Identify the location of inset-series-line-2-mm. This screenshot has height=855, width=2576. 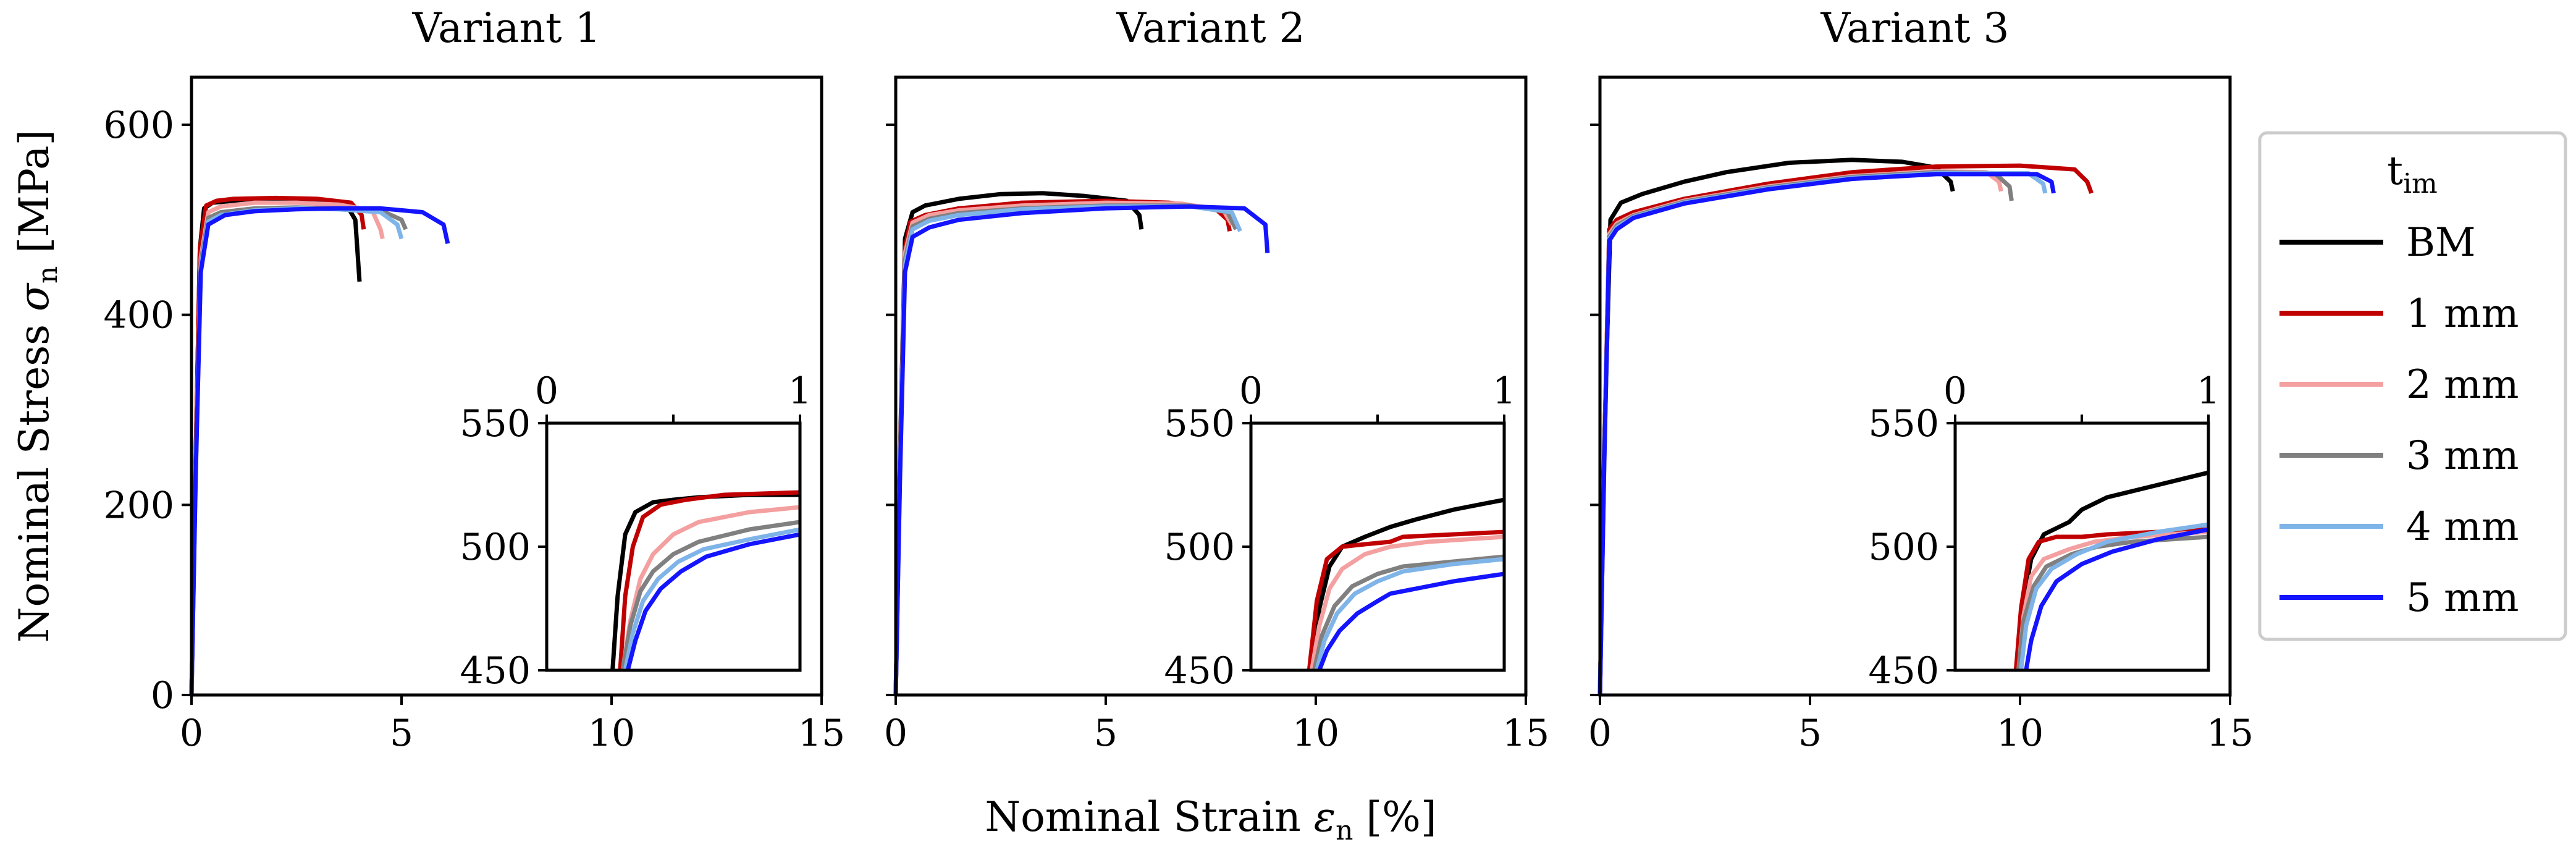
(1406, 602).